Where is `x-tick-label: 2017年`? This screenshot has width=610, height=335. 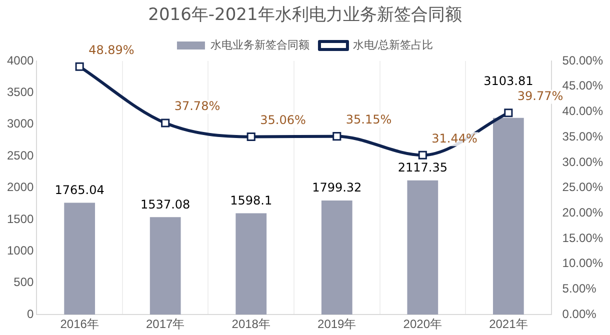 x-tick-label: 2017年 is located at coordinates (165, 324).